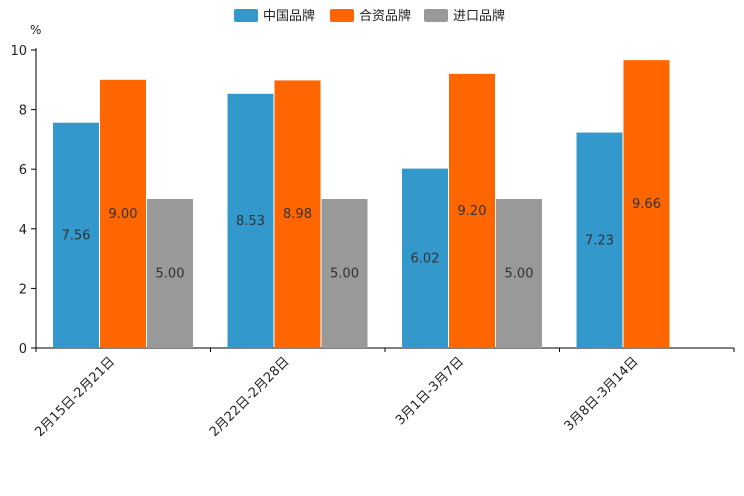  What do you see at coordinates (250, 397) in the screenshot?
I see `x-tick-label: 2月22日-2月28日` at bounding box center [250, 397].